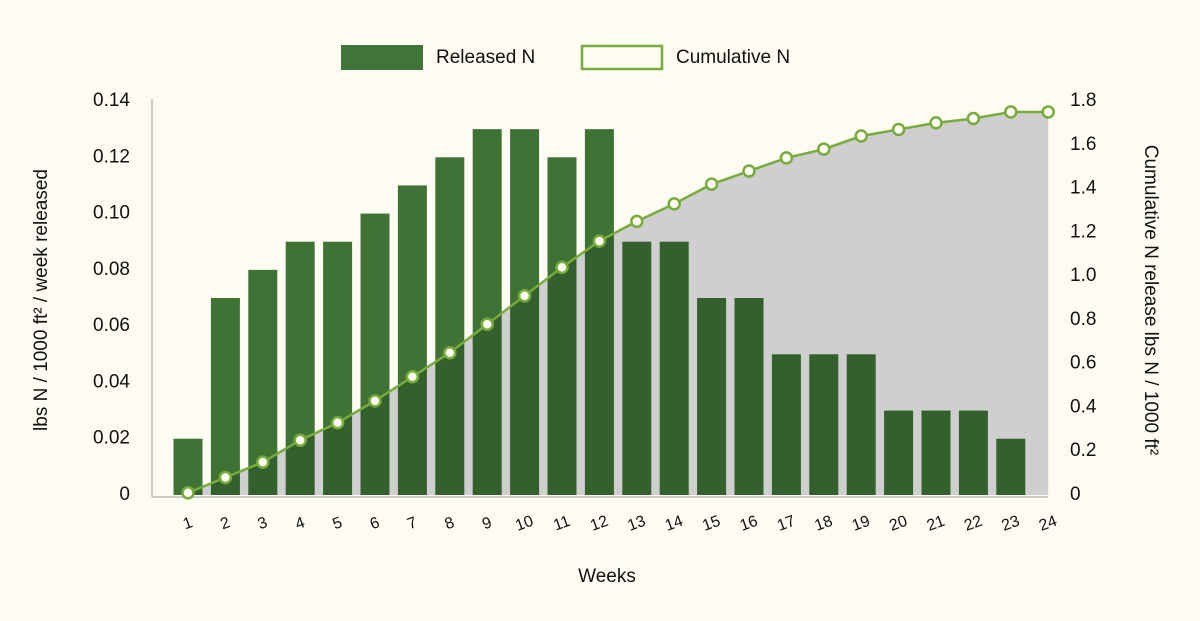 This screenshot has width=1200, height=621. What do you see at coordinates (936, 524) in the screenshot?
I see `x-tick-label: 21` at bounding box center [936, 524].